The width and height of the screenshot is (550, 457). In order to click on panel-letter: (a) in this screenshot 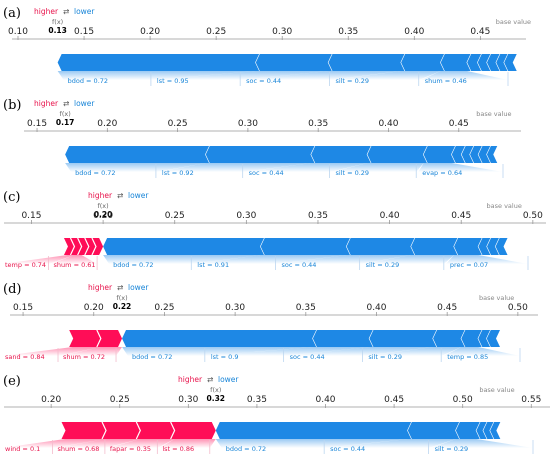, I will do `click(12, 13)`.